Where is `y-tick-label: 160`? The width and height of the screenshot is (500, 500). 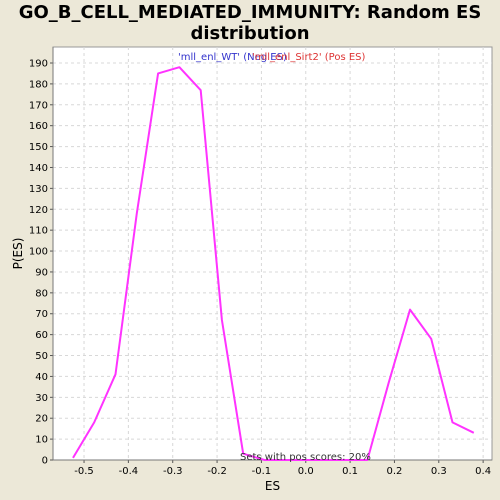 y-tick-label: 160 is located at coordinates (38, 126).